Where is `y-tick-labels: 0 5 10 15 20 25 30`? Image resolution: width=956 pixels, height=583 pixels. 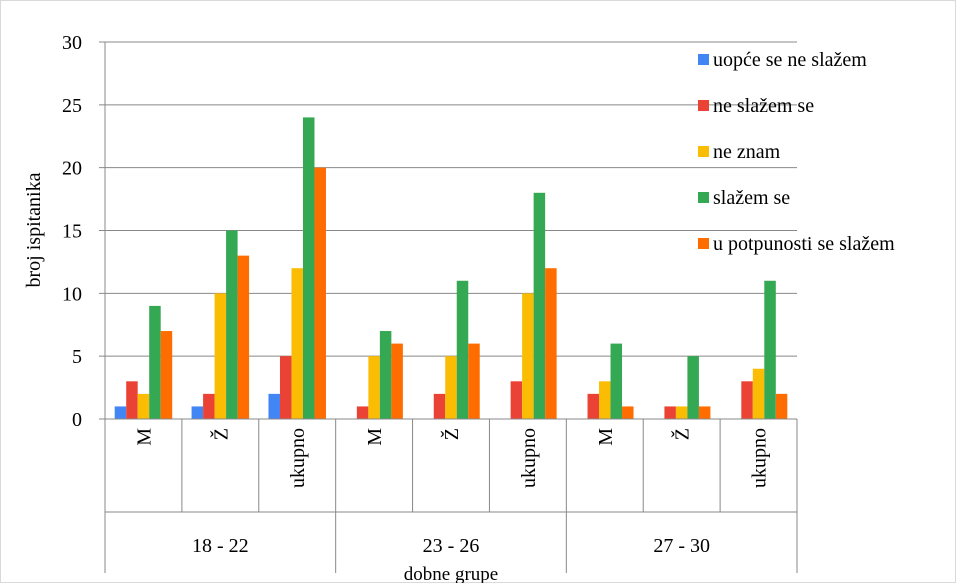 y-tick-labels: 0 5 10 15 20 25 30 is located at coordinates (72, 231).